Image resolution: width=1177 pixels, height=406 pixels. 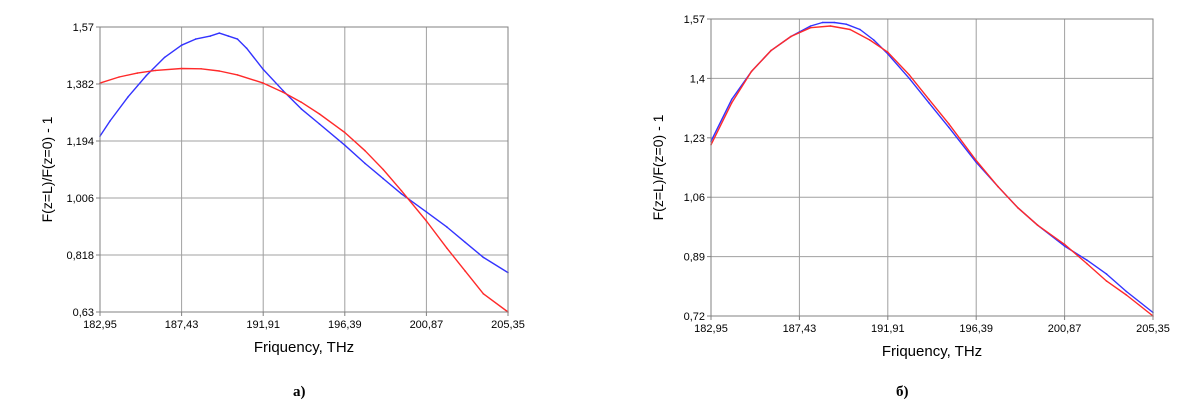 What do you see at coordinates (508, 325) in the screenshot?
I see `x-tick-label: 205,35` at bounding box center [508, 325].